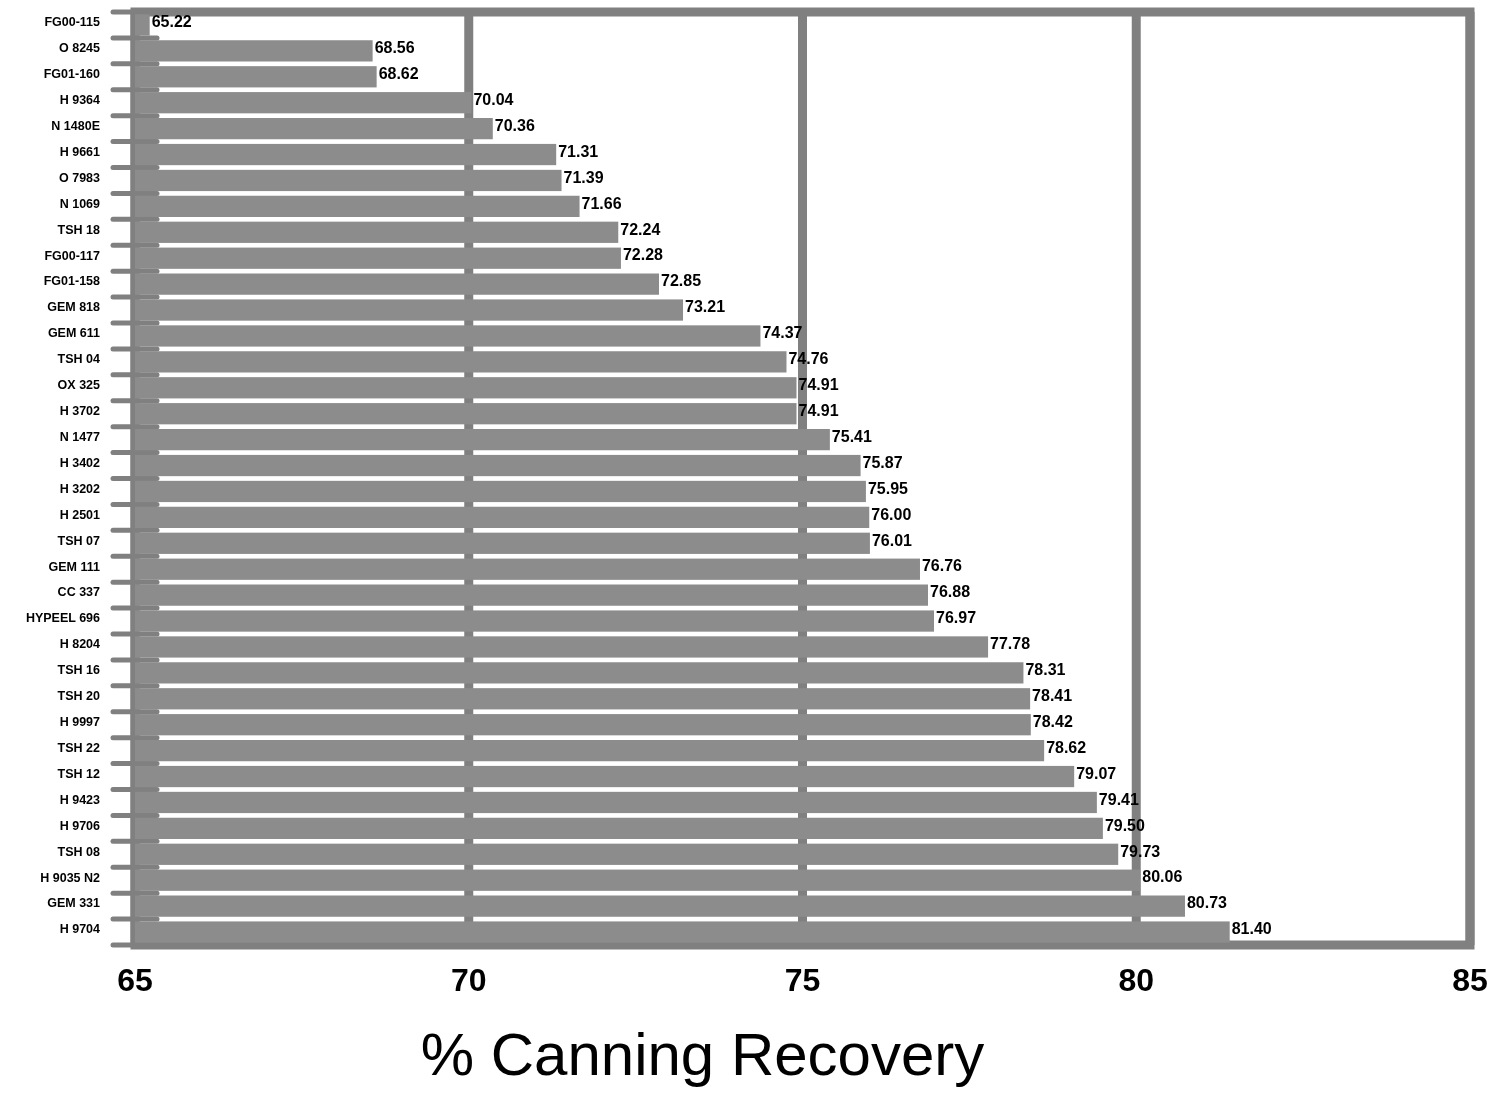 This screenshot has width=1489, height=1099. What do you see at coordinates (398, 74) in the screenshot?
I see `data-label: 68.62` at bounding box center [398, 74].